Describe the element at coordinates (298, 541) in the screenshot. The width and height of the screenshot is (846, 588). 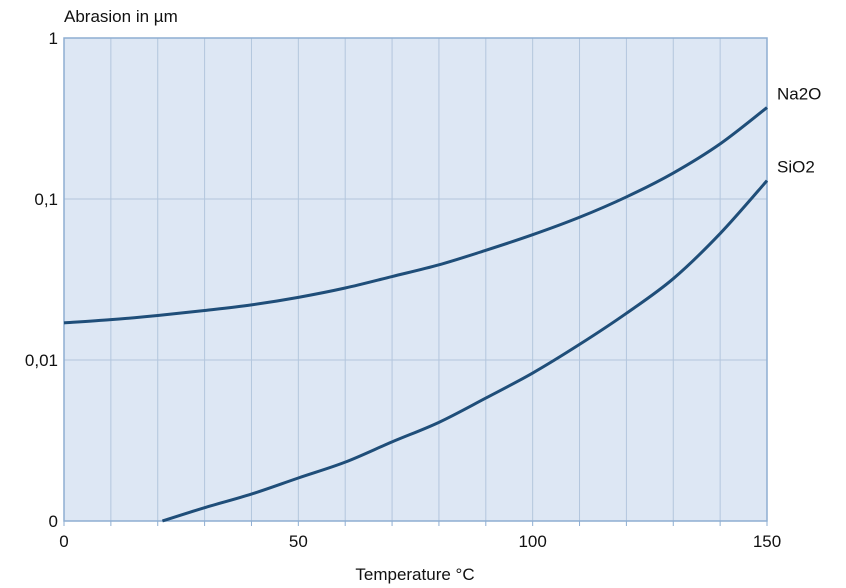
I see `x-tick-label: 50` at that location.